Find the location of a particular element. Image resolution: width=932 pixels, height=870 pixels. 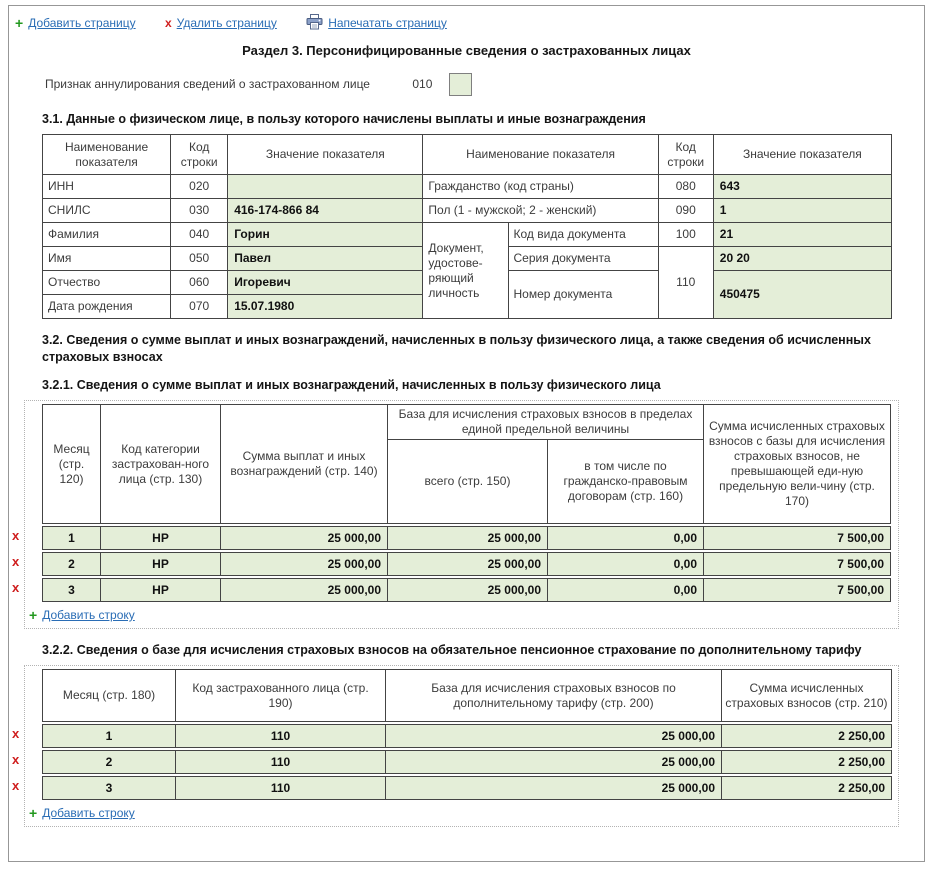

doc-kind-code: 100 is located at coordinates (685, 235).